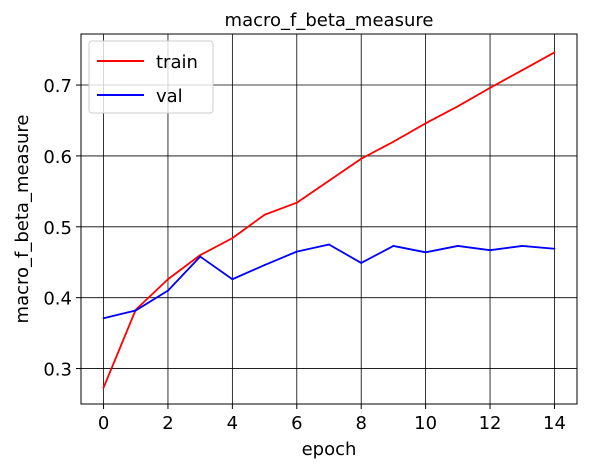 The height and width of the screenshot is (469, 589). I want to click on chart-title: macro_f_beta_measure, so click(329, 20).